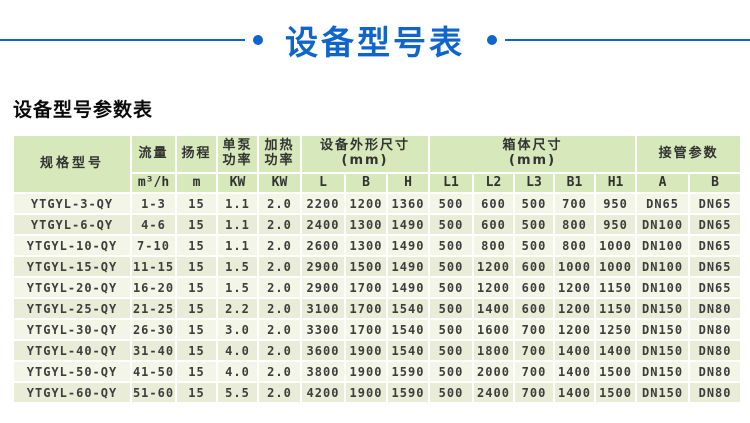  Describe the element at coordinates (72, 203) in the screenshot. I see `model-cell: YTGYL-3-QY` at that location.